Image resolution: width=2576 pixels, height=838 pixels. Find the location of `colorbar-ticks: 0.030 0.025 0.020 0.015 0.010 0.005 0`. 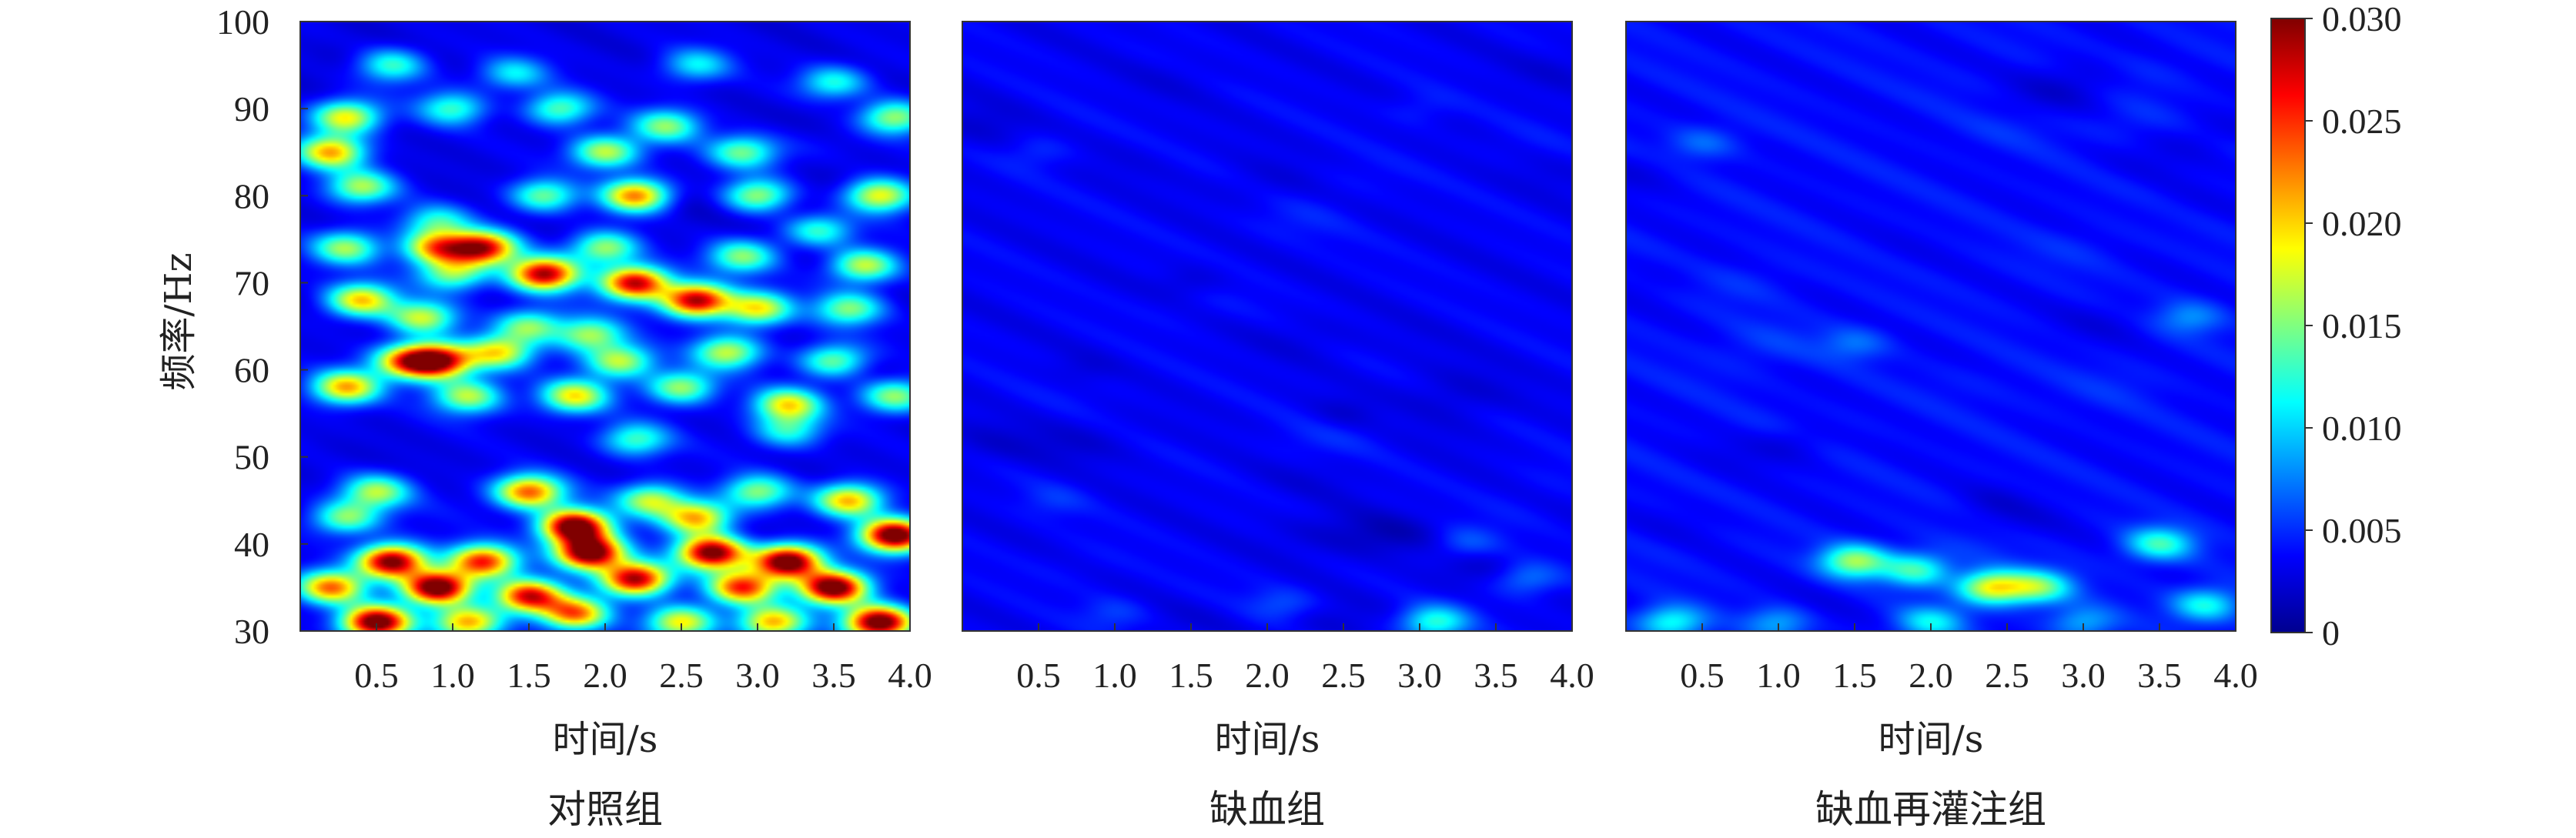

colorbar-ticks: 0.030 0.025 0.020 0.015 0.010 0.005 0 is located at coordinates (2353, 326).